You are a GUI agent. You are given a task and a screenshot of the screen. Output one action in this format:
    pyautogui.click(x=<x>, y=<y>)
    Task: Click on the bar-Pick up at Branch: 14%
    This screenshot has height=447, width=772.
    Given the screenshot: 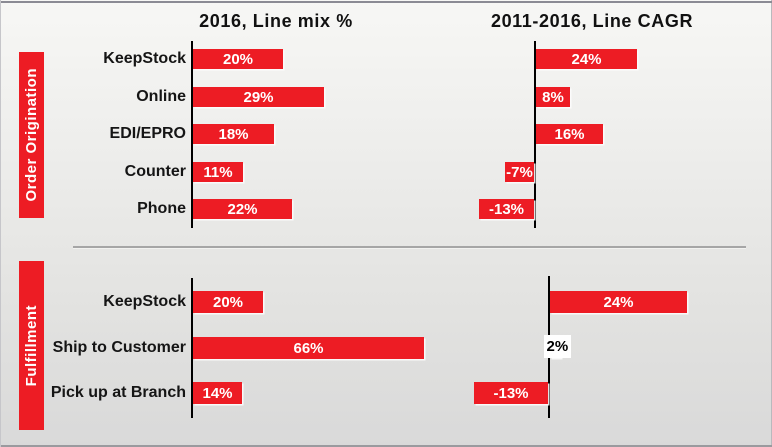 What is the action you would take?
    pyautogui.click(x=217, y=393)
    